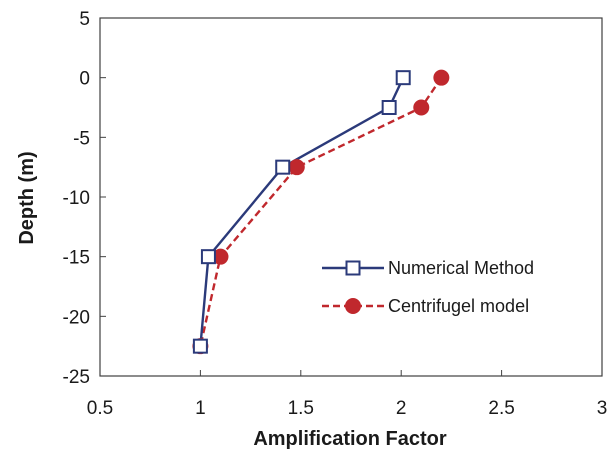 This screenshot has height=458, width=616. I want to click on x-tick-label: 3, so click(602, 408).